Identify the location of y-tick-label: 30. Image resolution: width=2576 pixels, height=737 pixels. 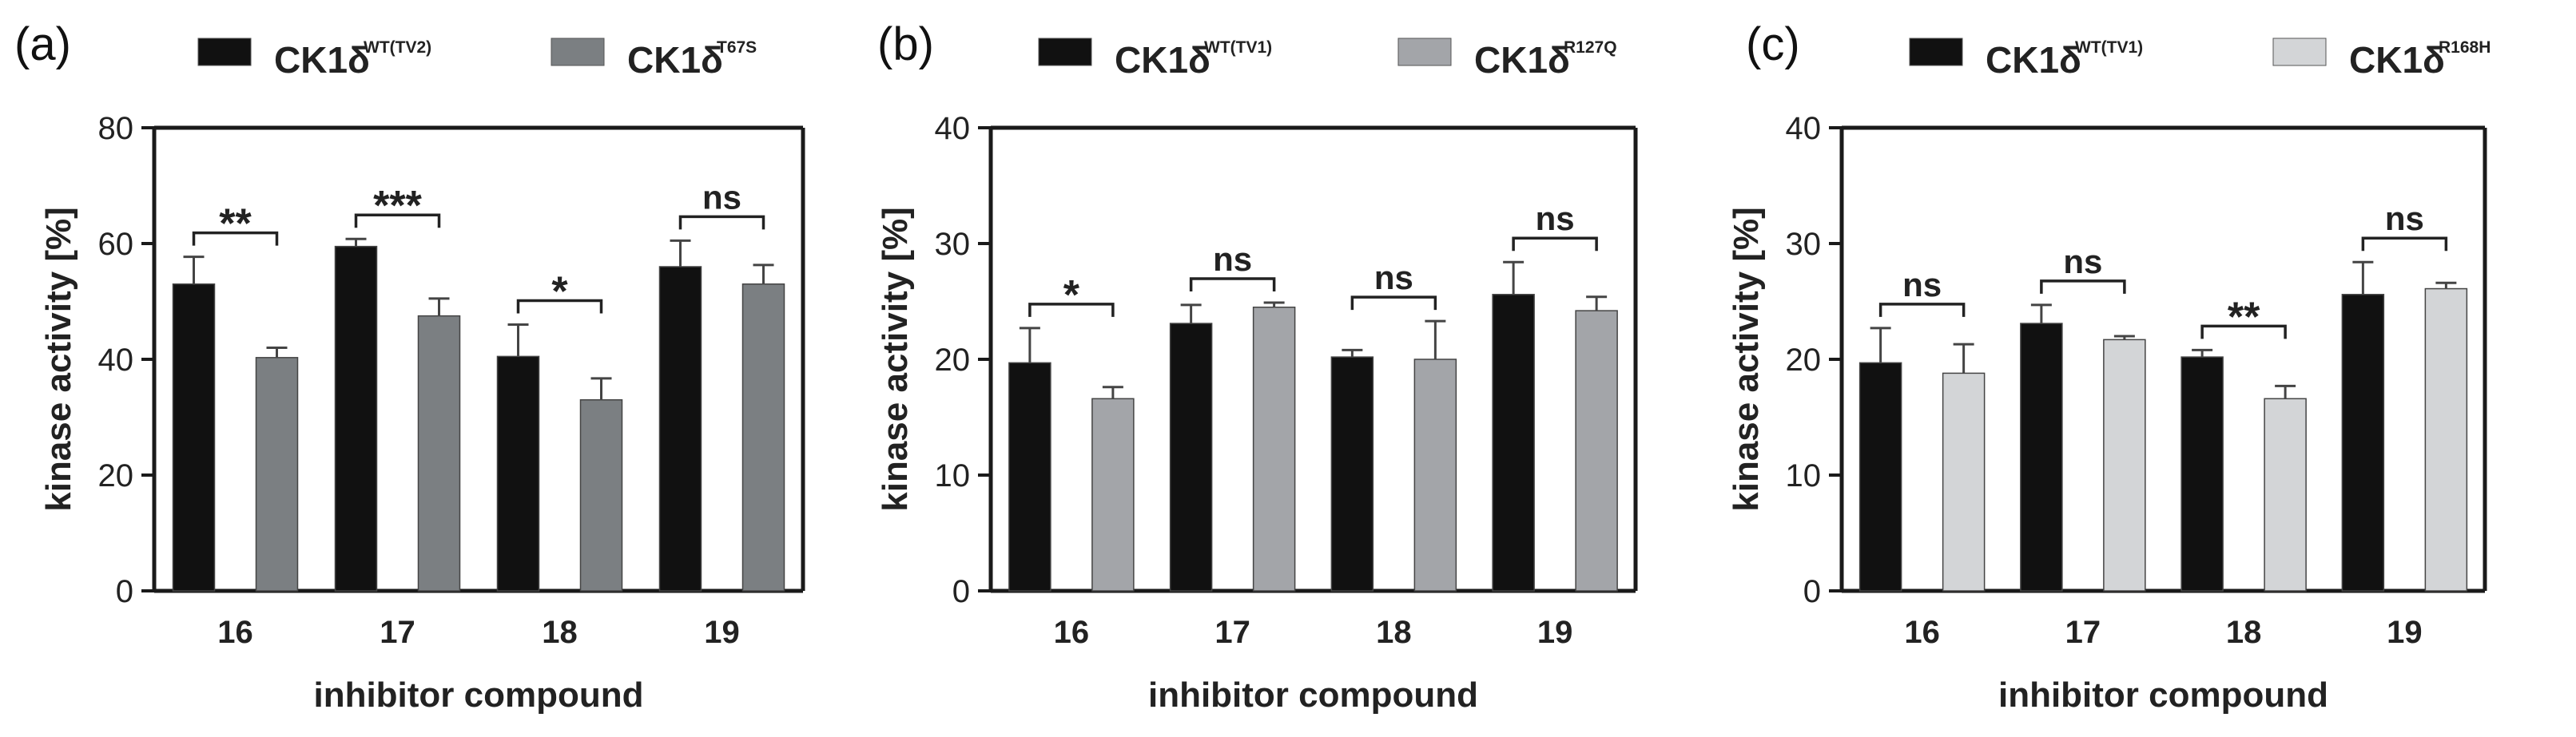
(953, 244).